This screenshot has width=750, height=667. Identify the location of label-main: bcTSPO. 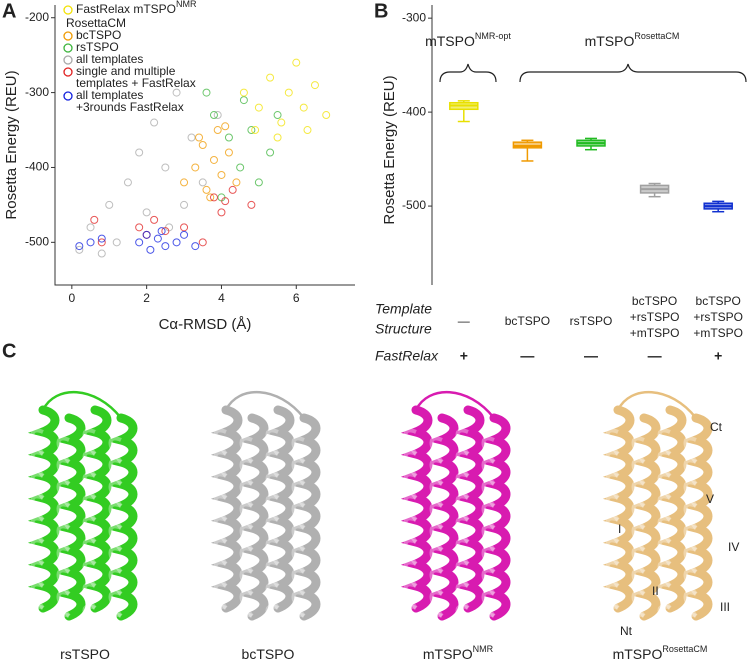
(268, 654).